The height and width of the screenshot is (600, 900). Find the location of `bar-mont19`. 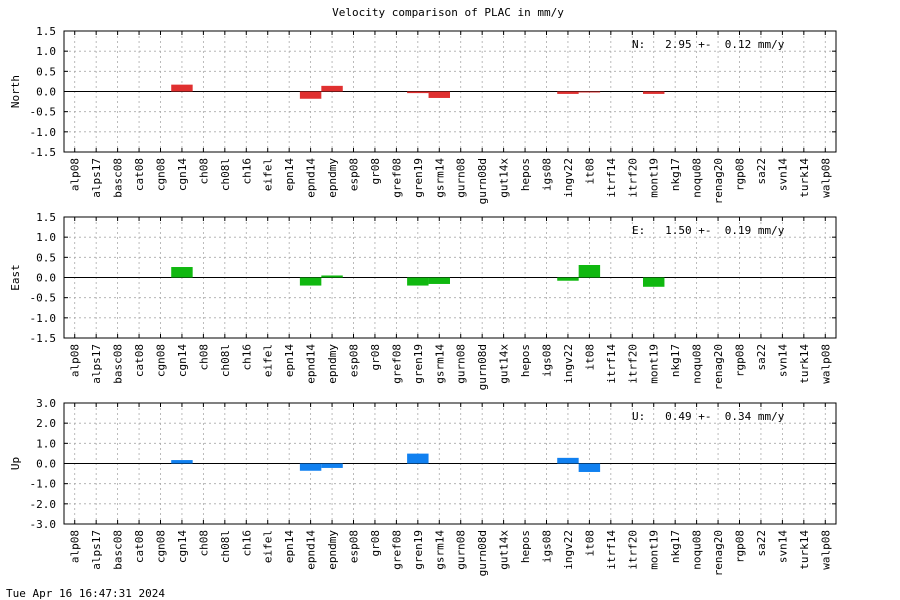

bar-mont19 is located at coordinates (654, 282).